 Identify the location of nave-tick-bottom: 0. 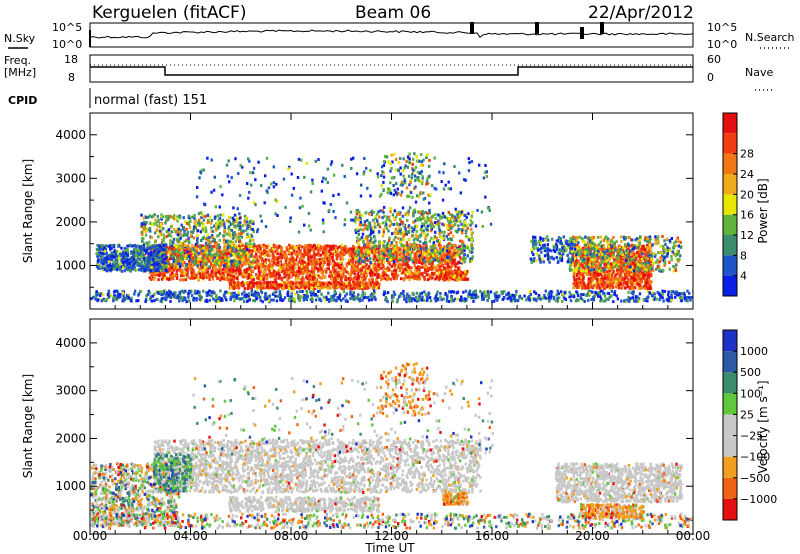
(710, 77).